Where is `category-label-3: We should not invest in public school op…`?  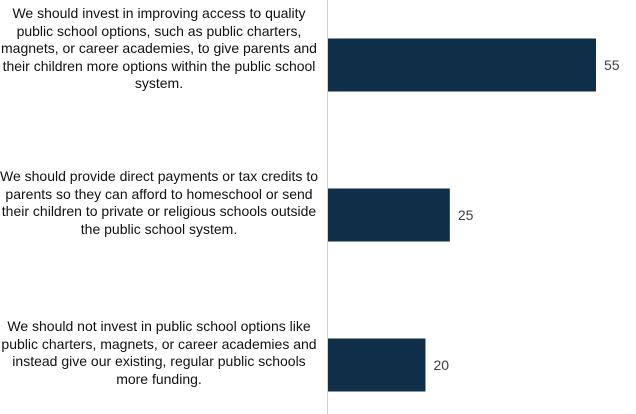 category-label-3: We should not invest in public school op… is located at coordinates (159, 352).